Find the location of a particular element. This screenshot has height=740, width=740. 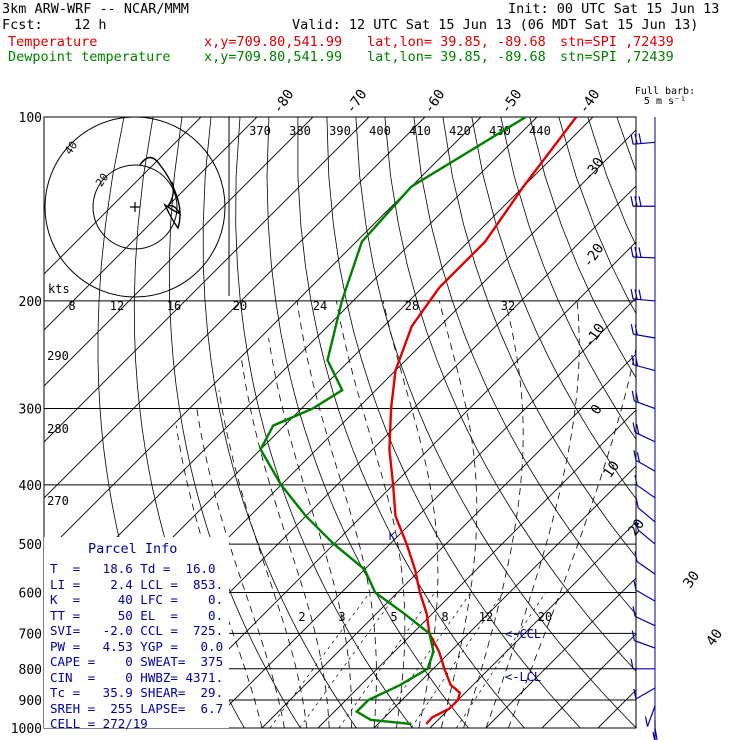

dew-latlon: lat,lon= 39.85, -89.68 is located at coordinates (456, 57).